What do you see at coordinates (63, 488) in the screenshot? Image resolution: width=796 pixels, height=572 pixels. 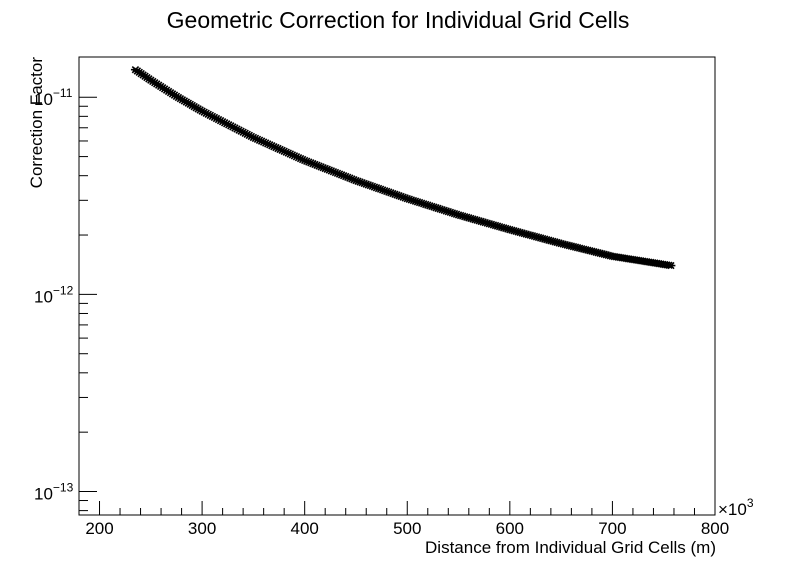 I see `y-tick-exponent: −13` at bounding box center [63, 488].